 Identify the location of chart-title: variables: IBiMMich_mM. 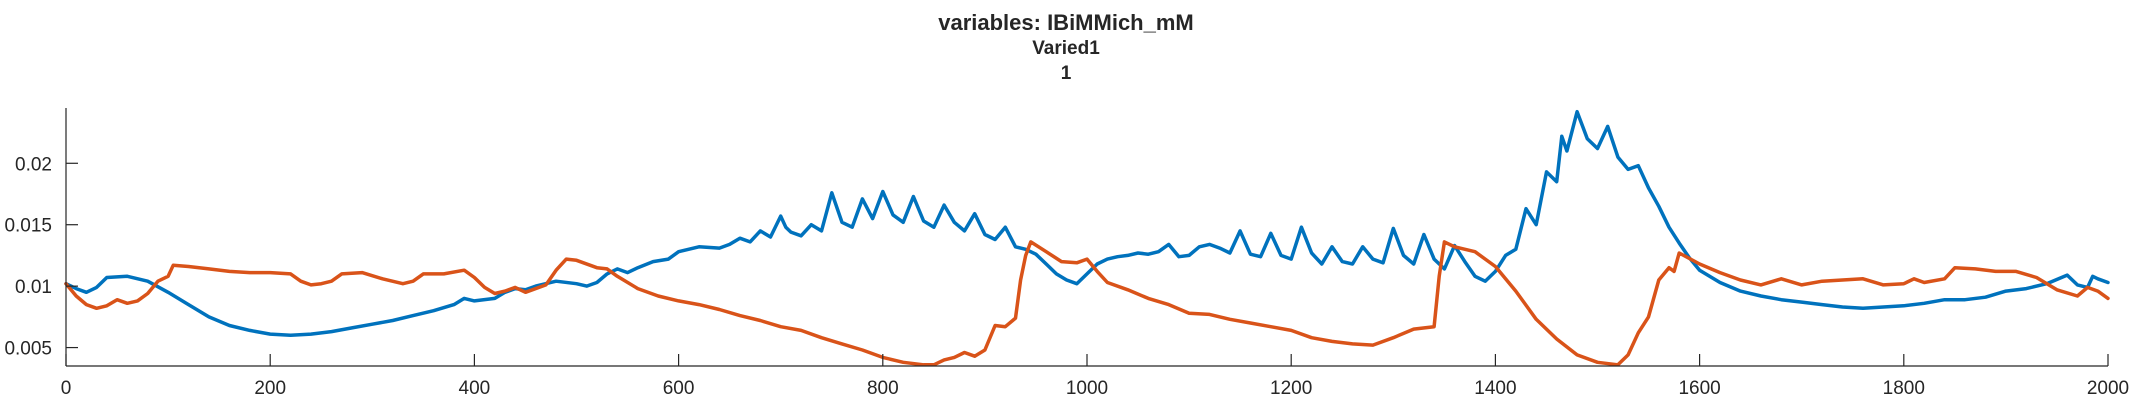
(1066, 22).